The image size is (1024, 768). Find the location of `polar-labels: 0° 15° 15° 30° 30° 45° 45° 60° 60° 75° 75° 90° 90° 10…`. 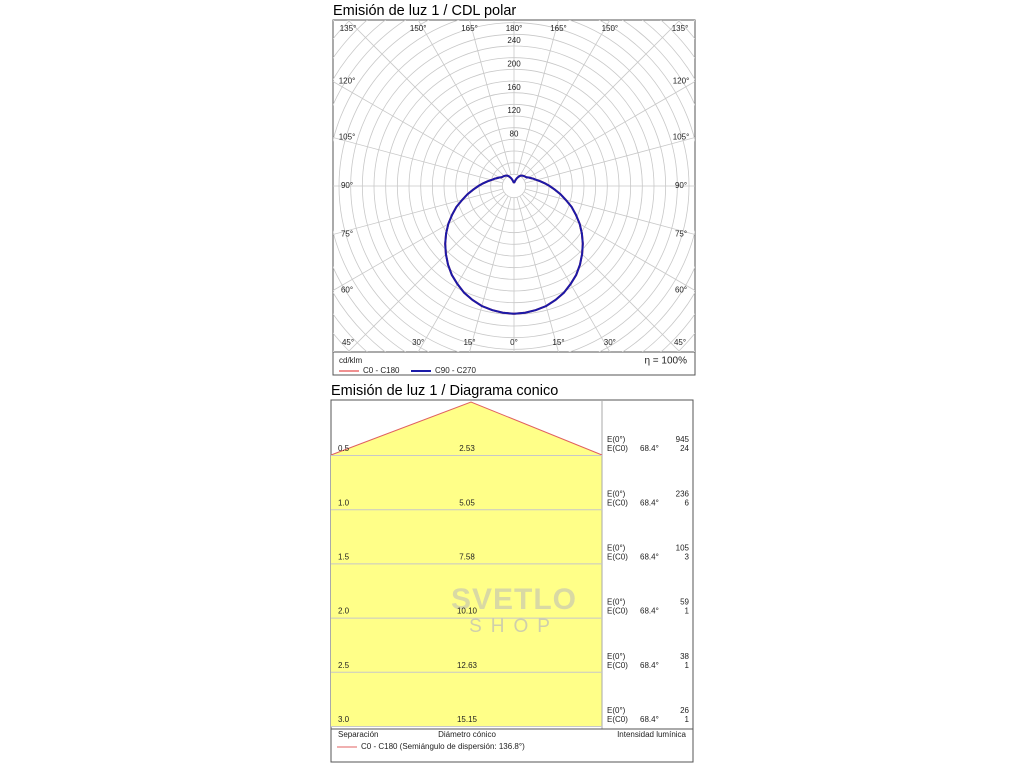

polar-labels: 0° 15° 15° 30° 30° 45° 45° 60° 60° 75° 75° 90° 90° 10… is located at coordinates (514, 185).